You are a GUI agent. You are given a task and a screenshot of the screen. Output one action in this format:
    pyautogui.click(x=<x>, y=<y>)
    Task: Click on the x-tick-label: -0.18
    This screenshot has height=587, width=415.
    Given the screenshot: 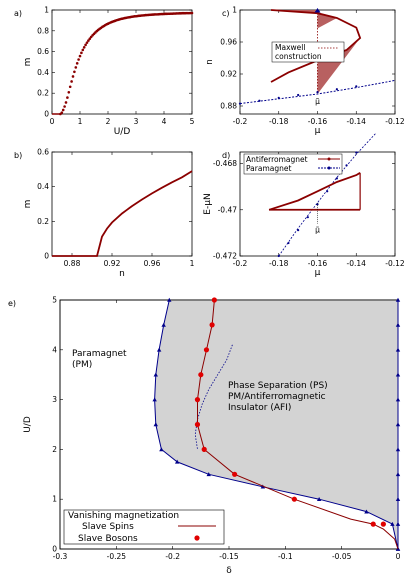 What is the action you would take?
    pyautogui.click(x=279, y=263)
    